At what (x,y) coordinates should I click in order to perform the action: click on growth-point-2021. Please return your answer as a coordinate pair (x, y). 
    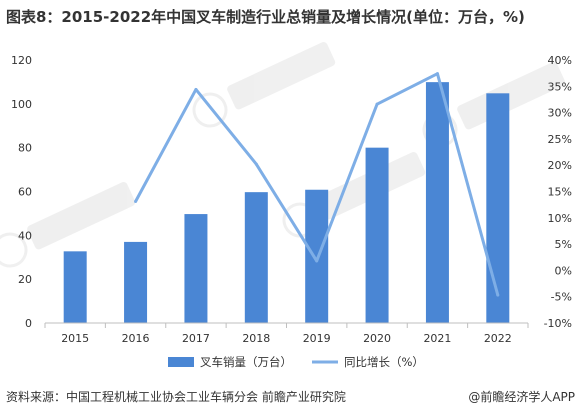
    Looking at the image, I should click on (437, 74).